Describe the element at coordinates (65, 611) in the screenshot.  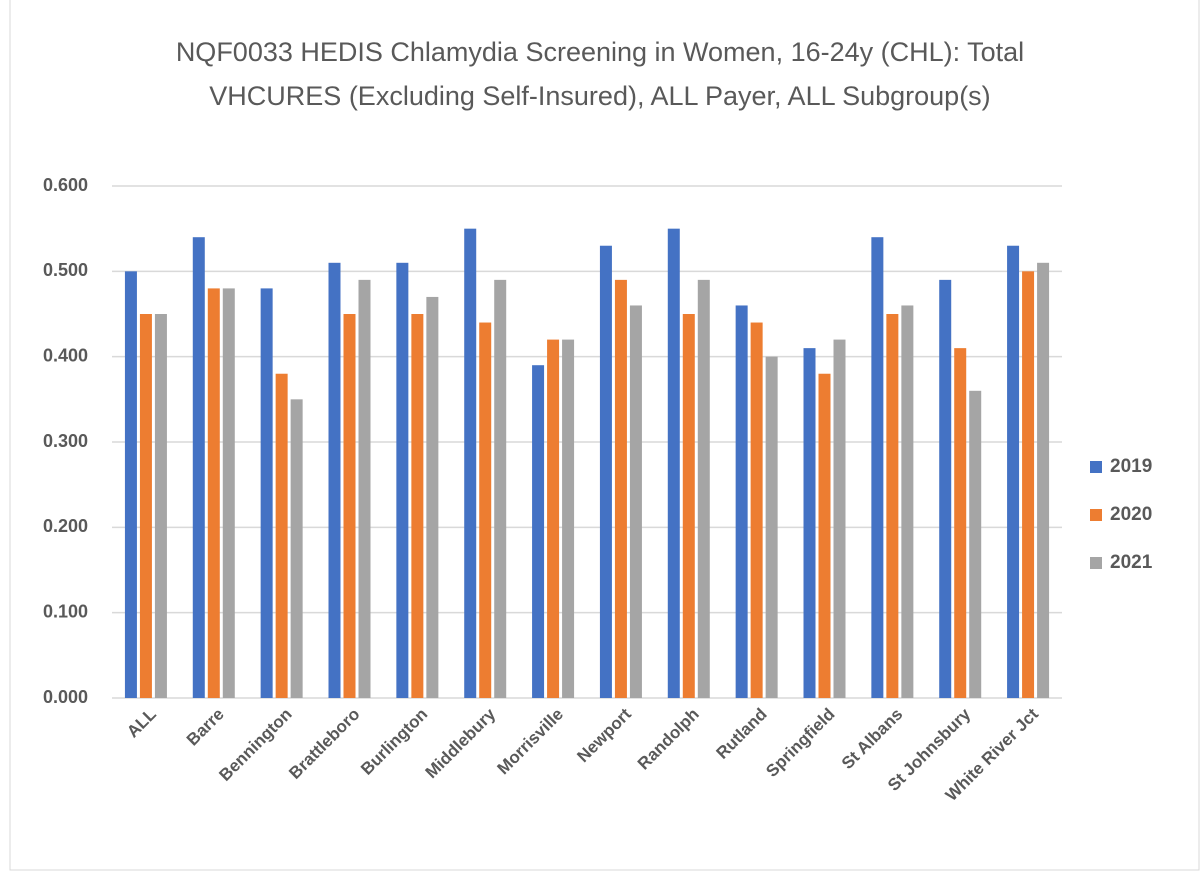
I see `y-tick-label: 0.100` at that location.